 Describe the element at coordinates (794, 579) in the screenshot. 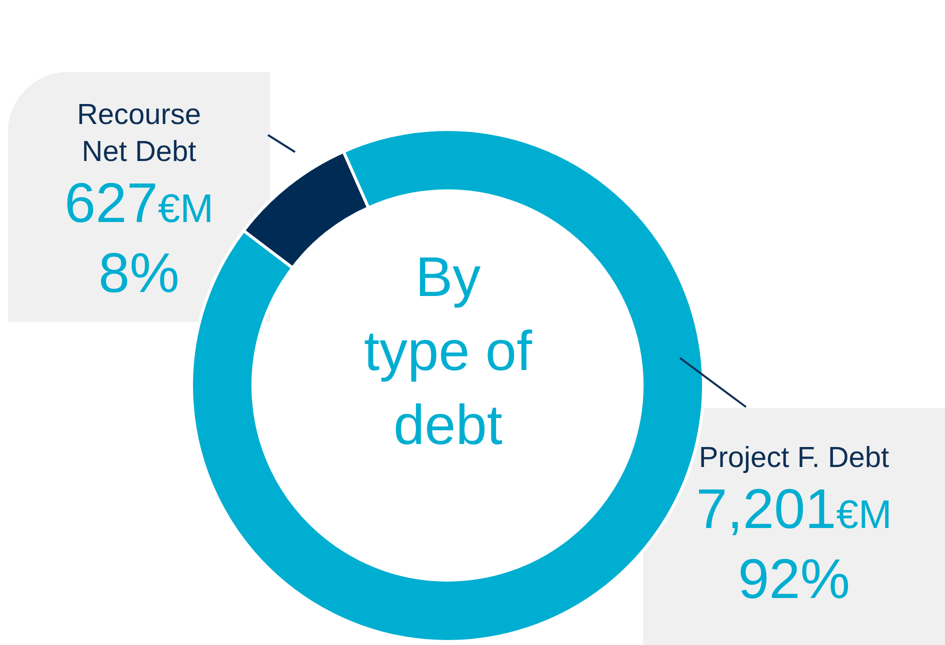

I see `text: 92%` at that location.